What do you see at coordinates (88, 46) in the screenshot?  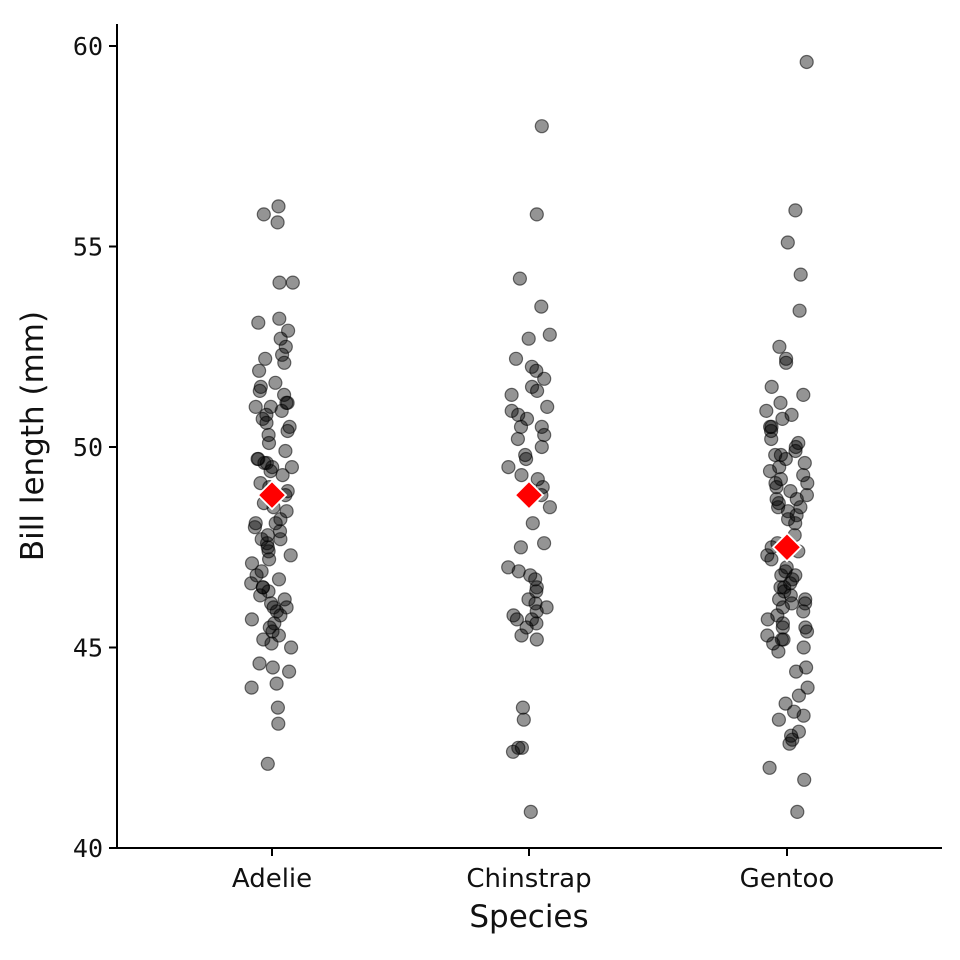 I see `y-tick-label: 60` at bounding box center [88, 46].